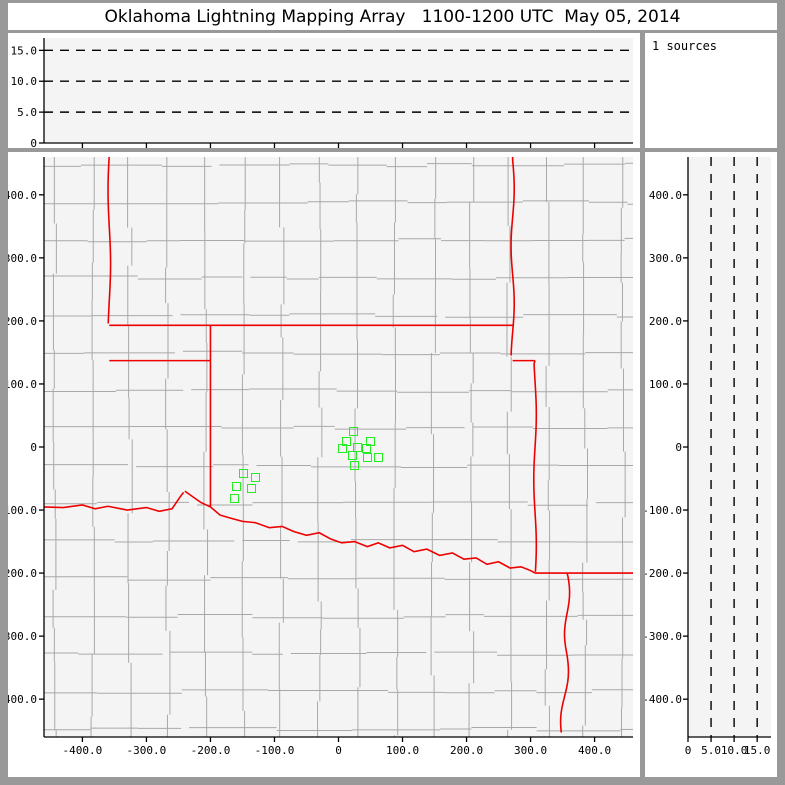  Describe the element at coordinates (338, 81) in the screenshot. I see `time-altitude-gridlines` at that location.